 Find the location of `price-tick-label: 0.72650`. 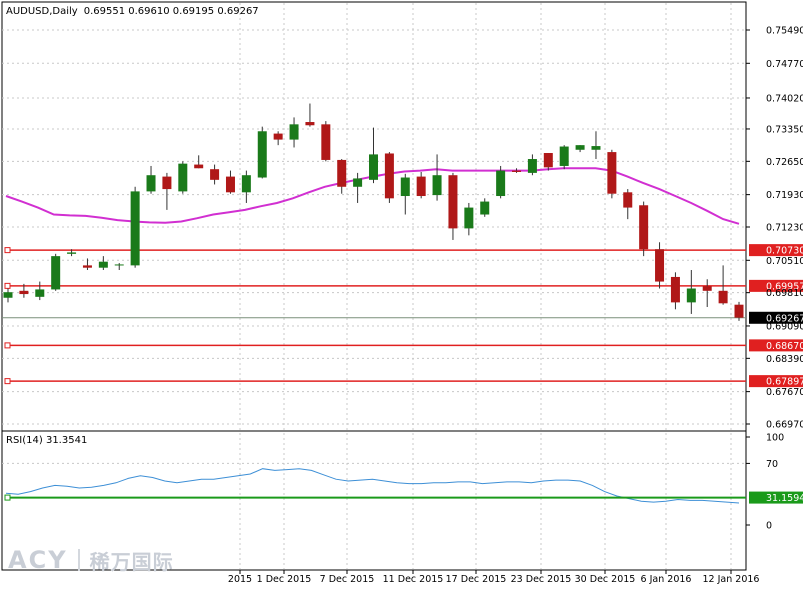

price-tick-label: 0.72650 is located at coordinates (784, 162).